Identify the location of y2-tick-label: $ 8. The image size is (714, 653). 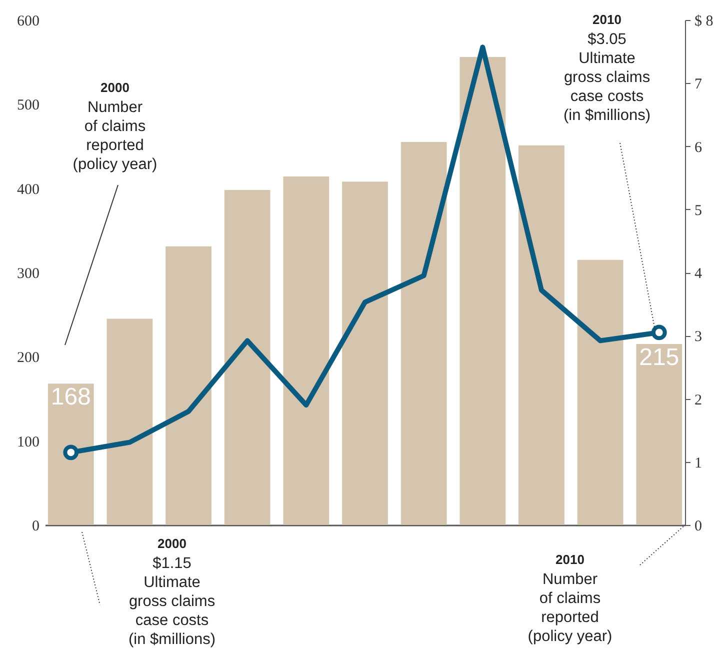
(704, 22).